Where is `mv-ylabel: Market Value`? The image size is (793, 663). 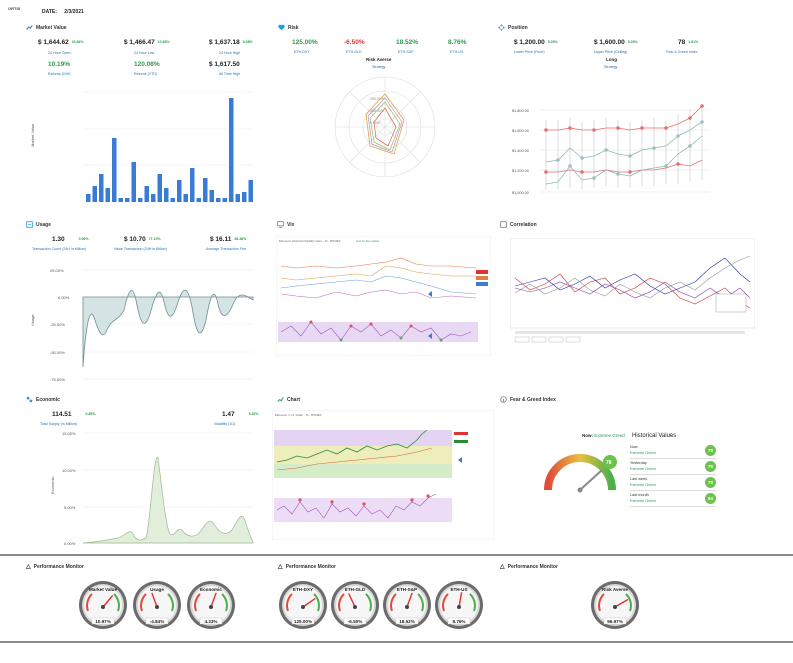
mv-ylabel: Market Value is located at coordinates (32, 135).